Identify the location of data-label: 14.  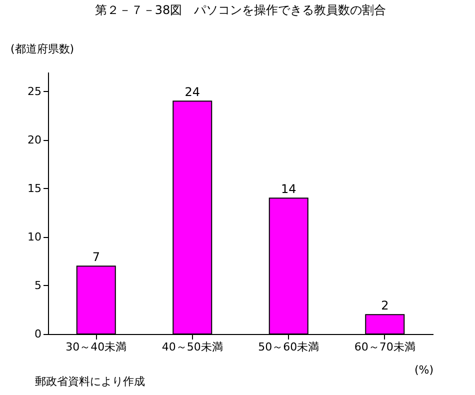
(288, 189).